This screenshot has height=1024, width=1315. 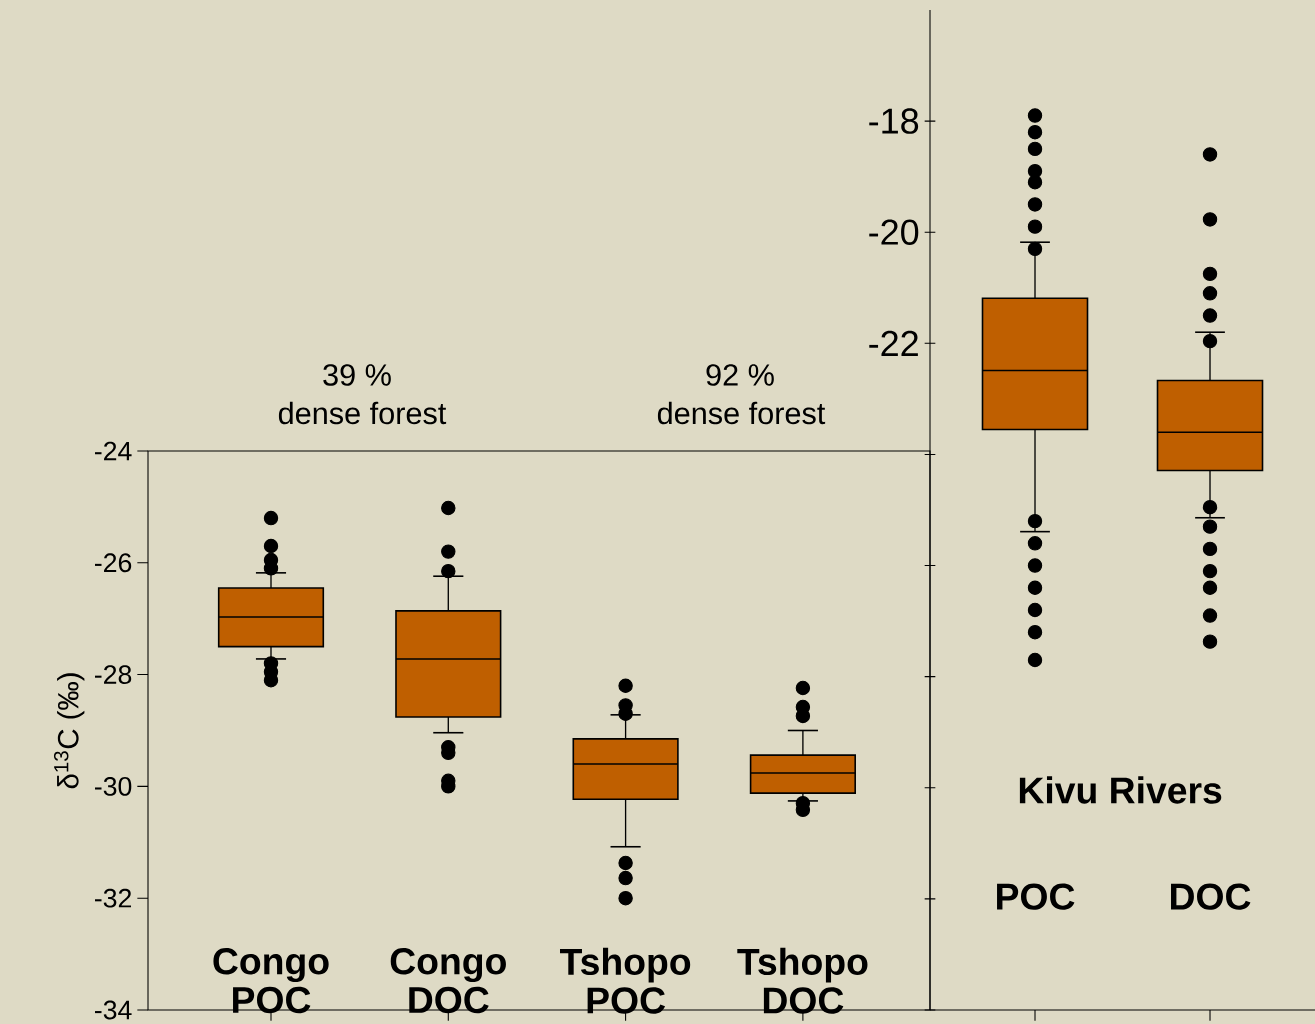 I want to click on x-tick-label: Congo DOC, so click(x=448, y=981).